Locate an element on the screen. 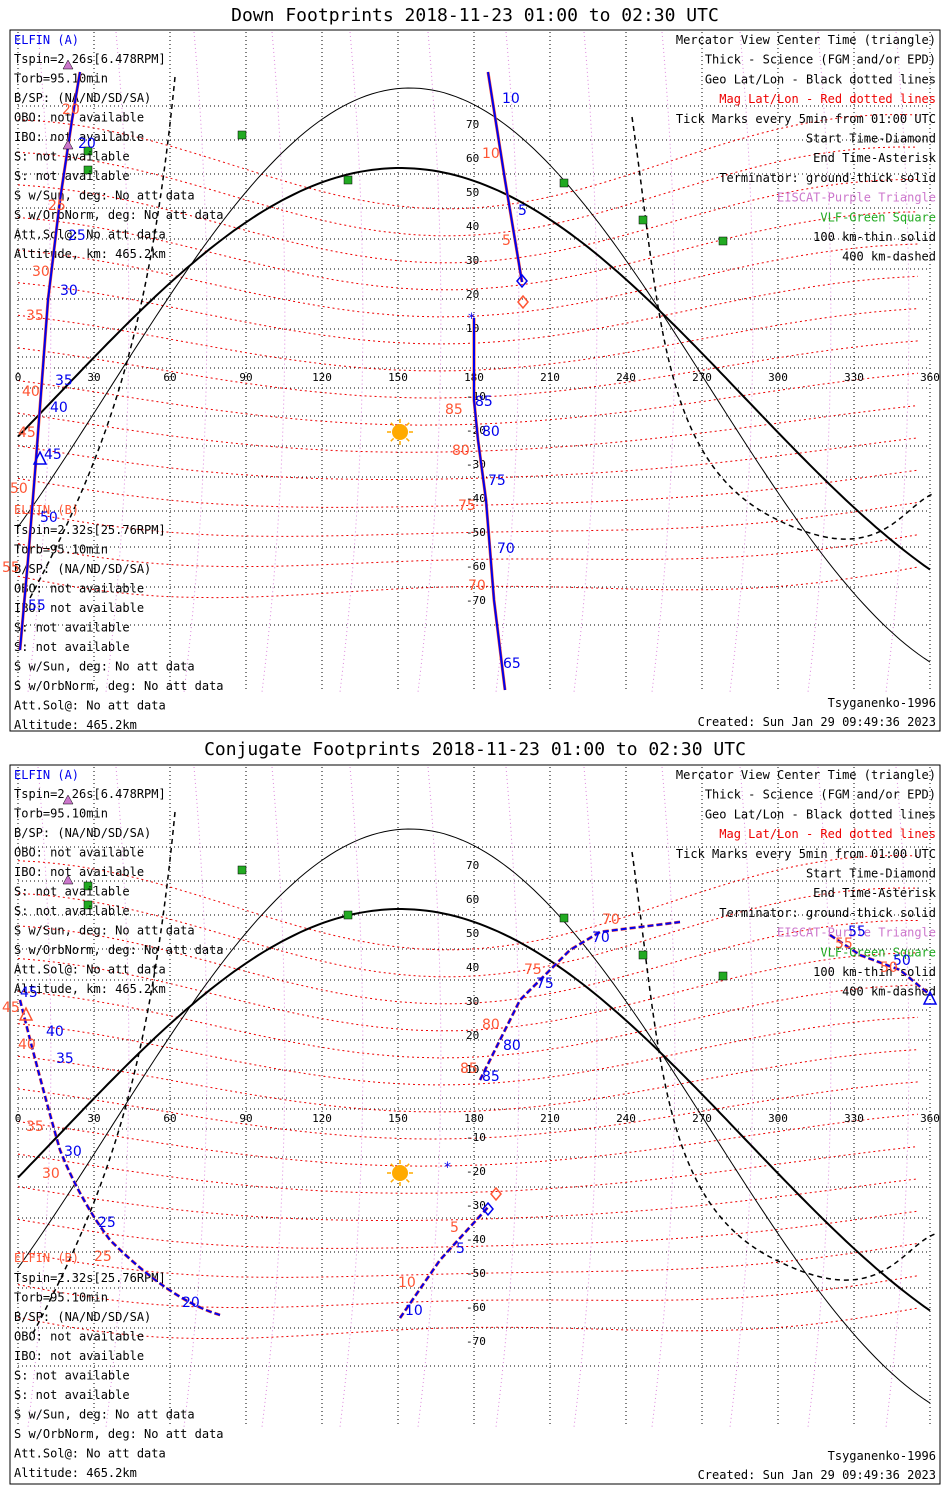 This screenshot has width=950, height=1500. y-tick-label: 20 is located at coordinates (472, 1035).